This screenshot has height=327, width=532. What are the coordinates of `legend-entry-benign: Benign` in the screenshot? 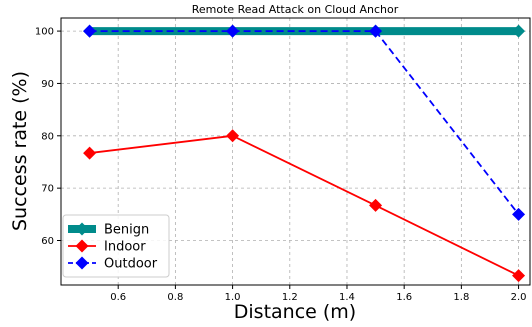 It's located at (108, 230).